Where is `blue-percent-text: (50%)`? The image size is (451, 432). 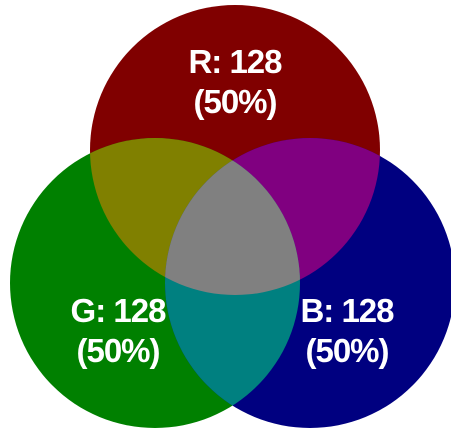
blue-percent-text: (50%) is located at coordinates (346, 350).